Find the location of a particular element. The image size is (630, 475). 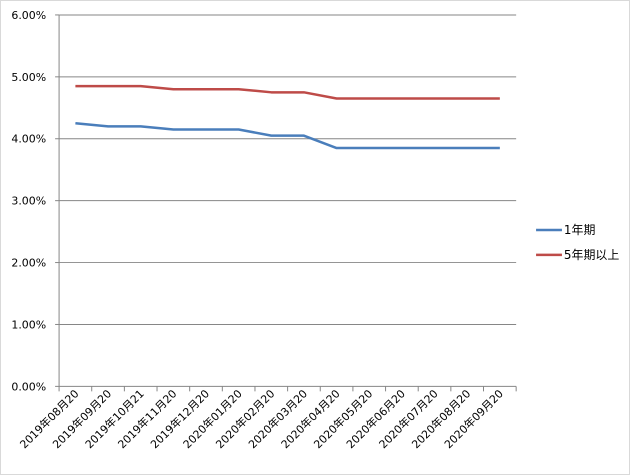

y-tick-label: 2.00% is located at coordinates (28, 263).